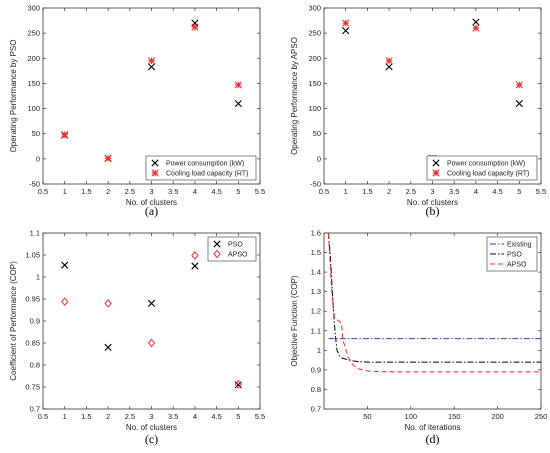 Image resolution: width=550 pixels, height=453 pixels. What do you see at coordinates (260, 416) in the screenshot?
I see `x-tick-label: 5.5` at bounding box center [260, 416].